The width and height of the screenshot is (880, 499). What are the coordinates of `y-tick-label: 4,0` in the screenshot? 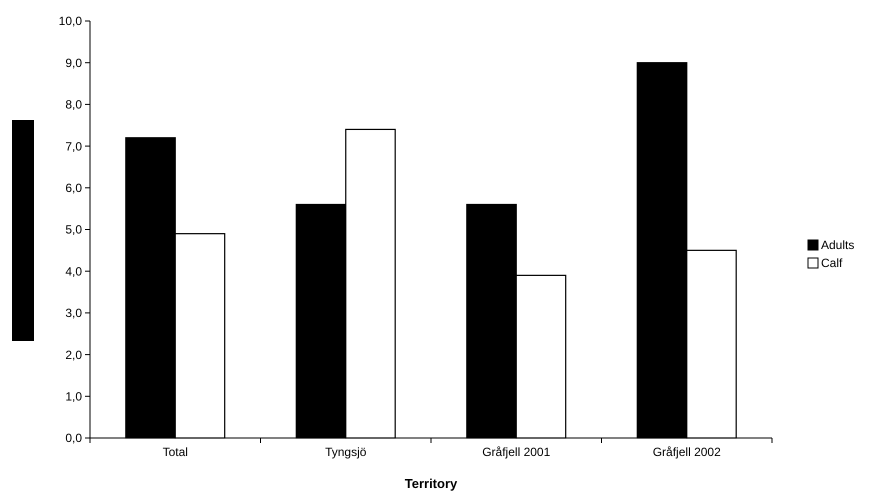 It's located at (73, 271).